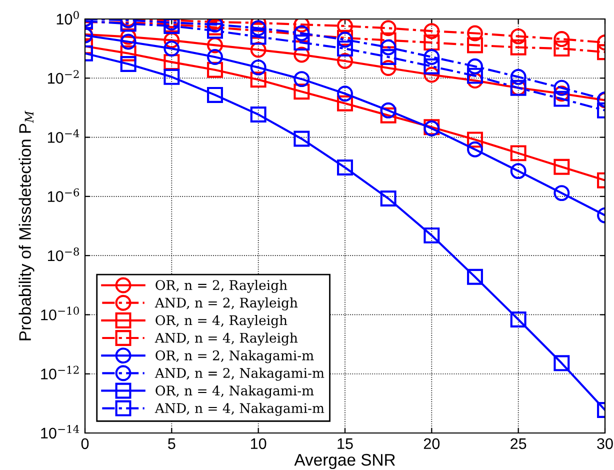  Describe the element at coordinates (60, 313) in the screenshot. I see `y-tick-label: 10$^{−10}$` at that location.